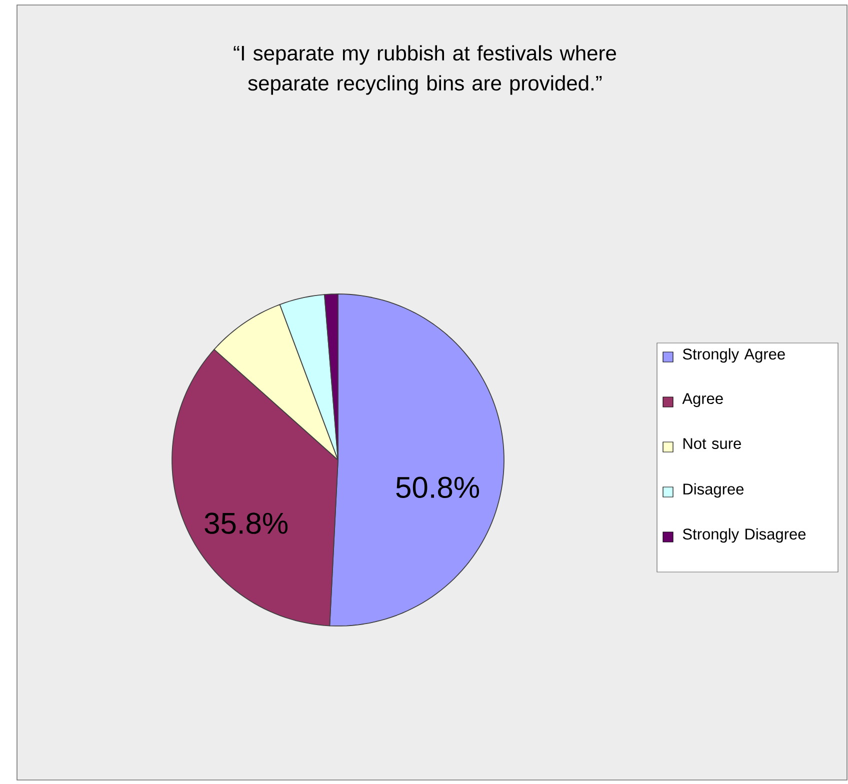 Image resolution: width=848 pixels, height=784 pixels. What do you see at coordinates (713, 490) in the screenshot?
I see `legend-label: Disagree` at bounding box center [713, 490].